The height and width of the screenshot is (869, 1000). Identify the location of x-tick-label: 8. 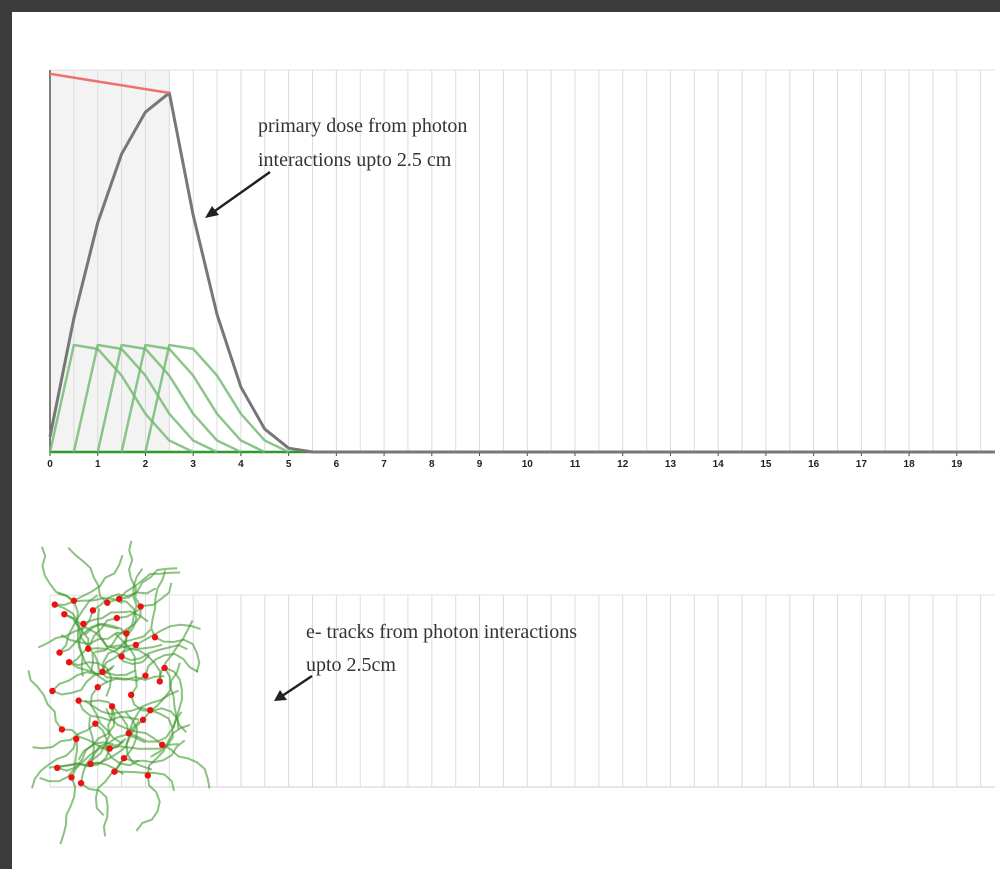
(432, 464).